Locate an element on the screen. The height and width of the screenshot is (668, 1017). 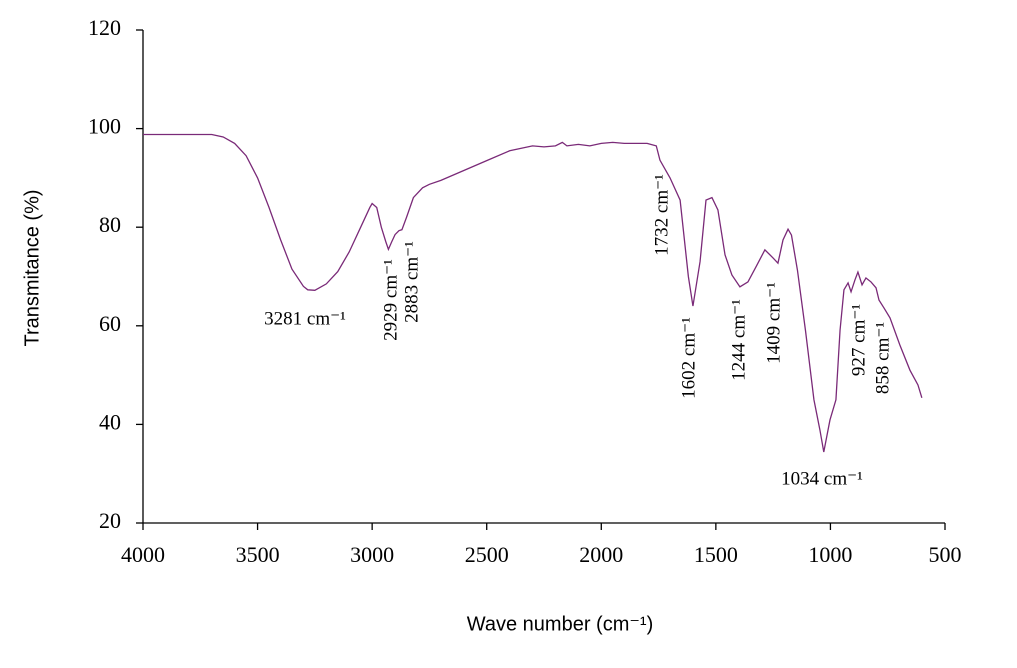
peak-annotation: 2929 cm⁻¹ is located at coordinates (390, 300).